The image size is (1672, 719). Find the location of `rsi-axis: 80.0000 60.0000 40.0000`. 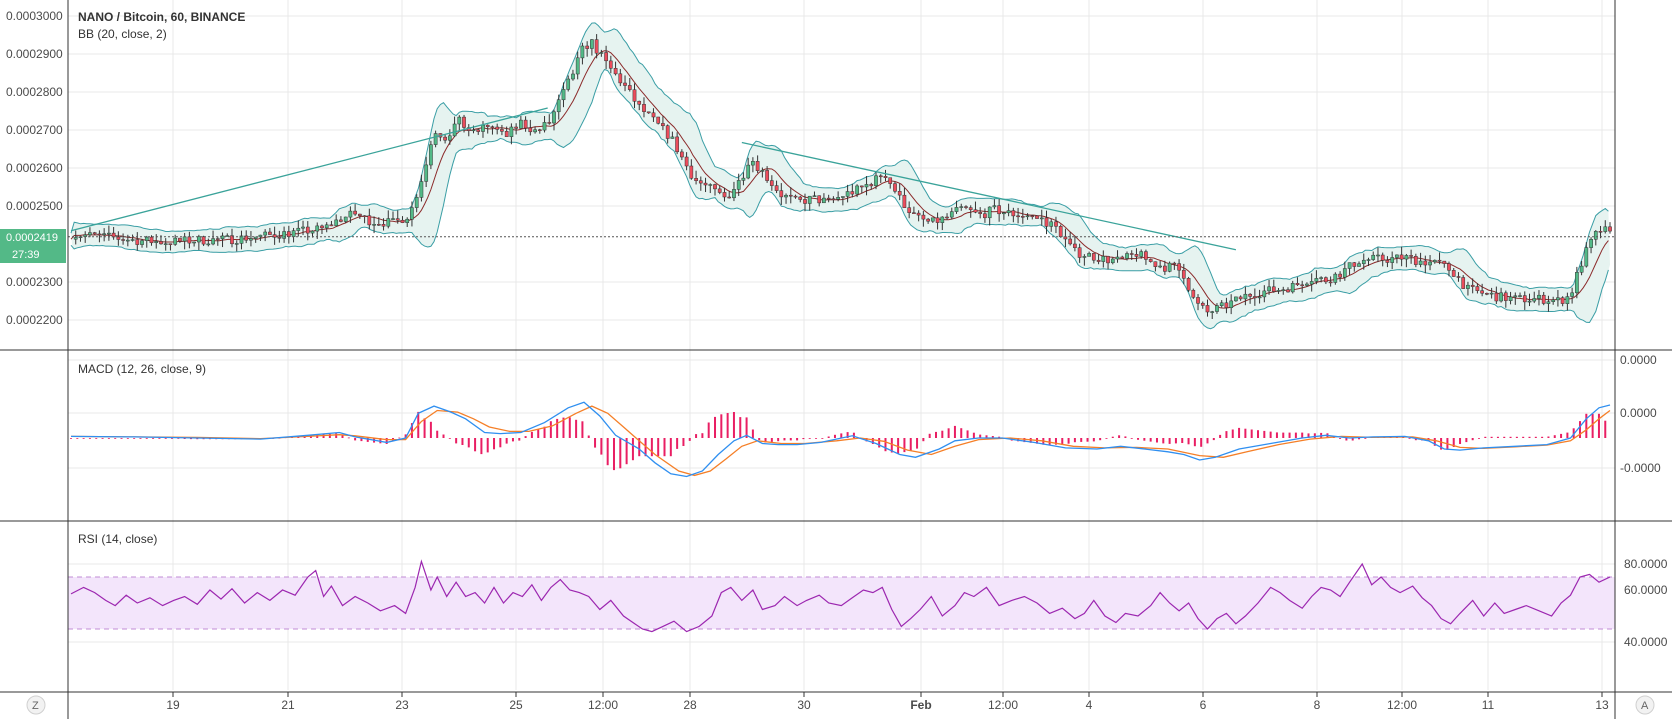

rsi-axis: 80.0000 60.0000 40.0000 is located at coordinates (1646, 603).